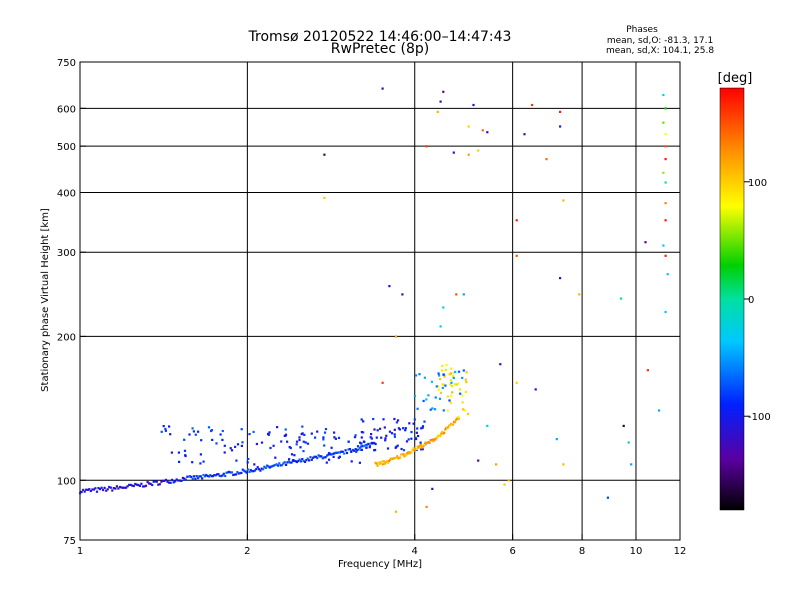 The image size is (800, 600). I want to click on x-axis-ticks: 1 2 4 6 8 10 12, so click(382, 545).